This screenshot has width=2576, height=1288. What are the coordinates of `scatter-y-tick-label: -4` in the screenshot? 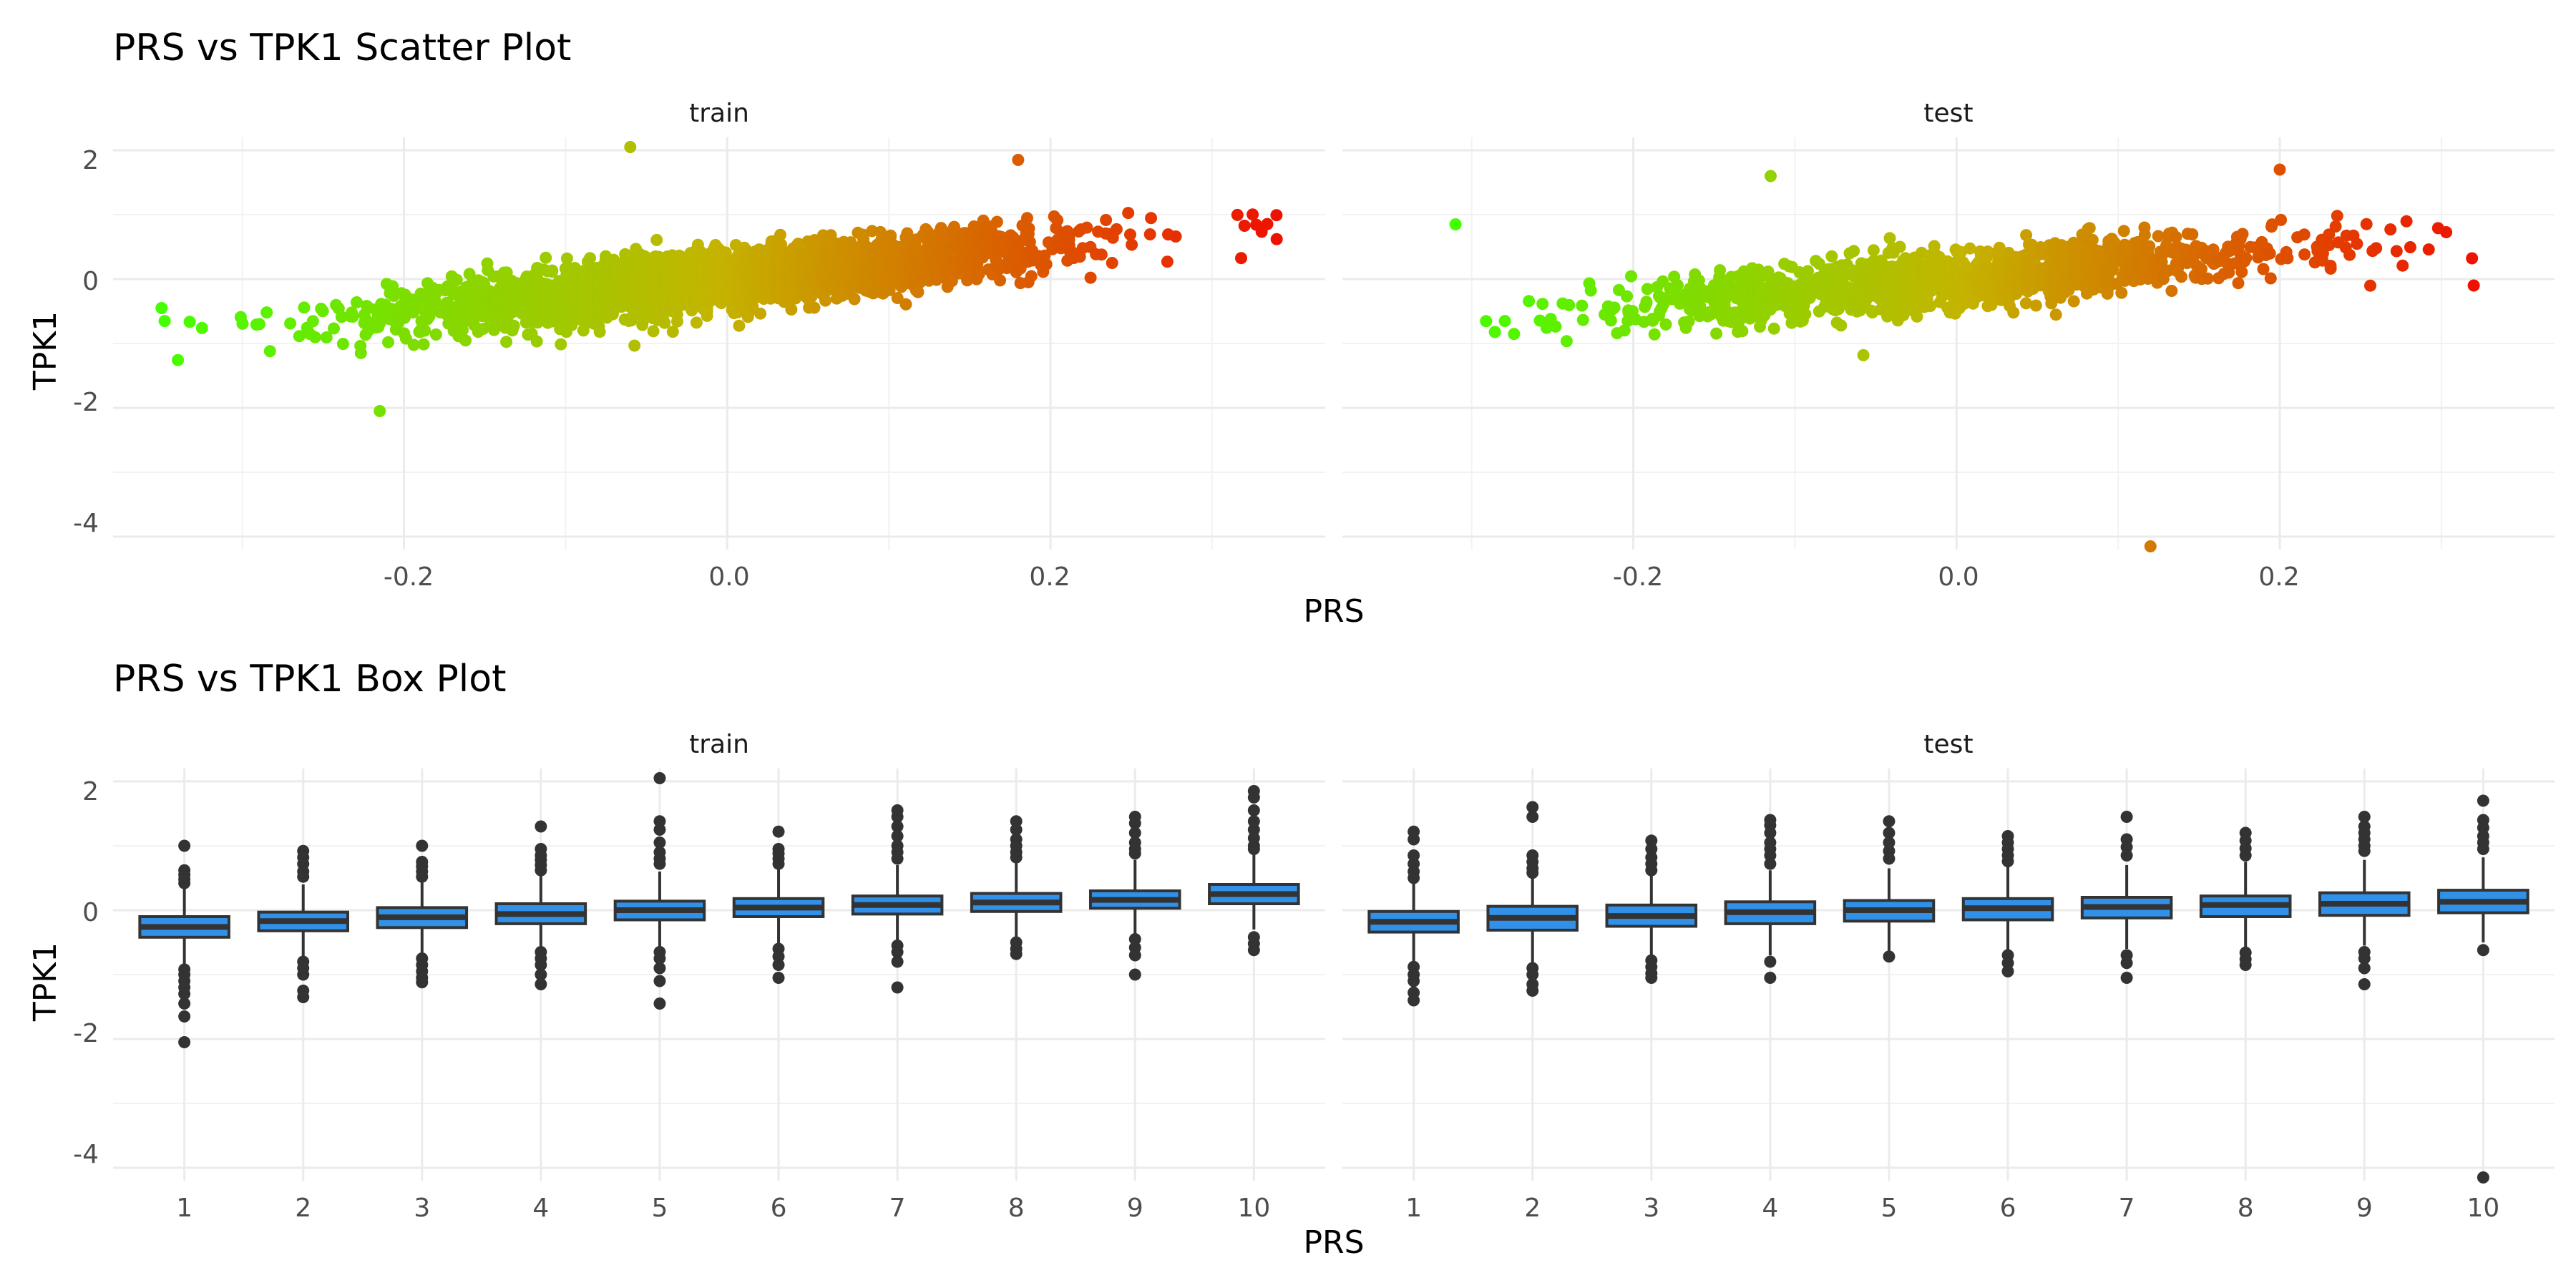 It's located at (86, 523).